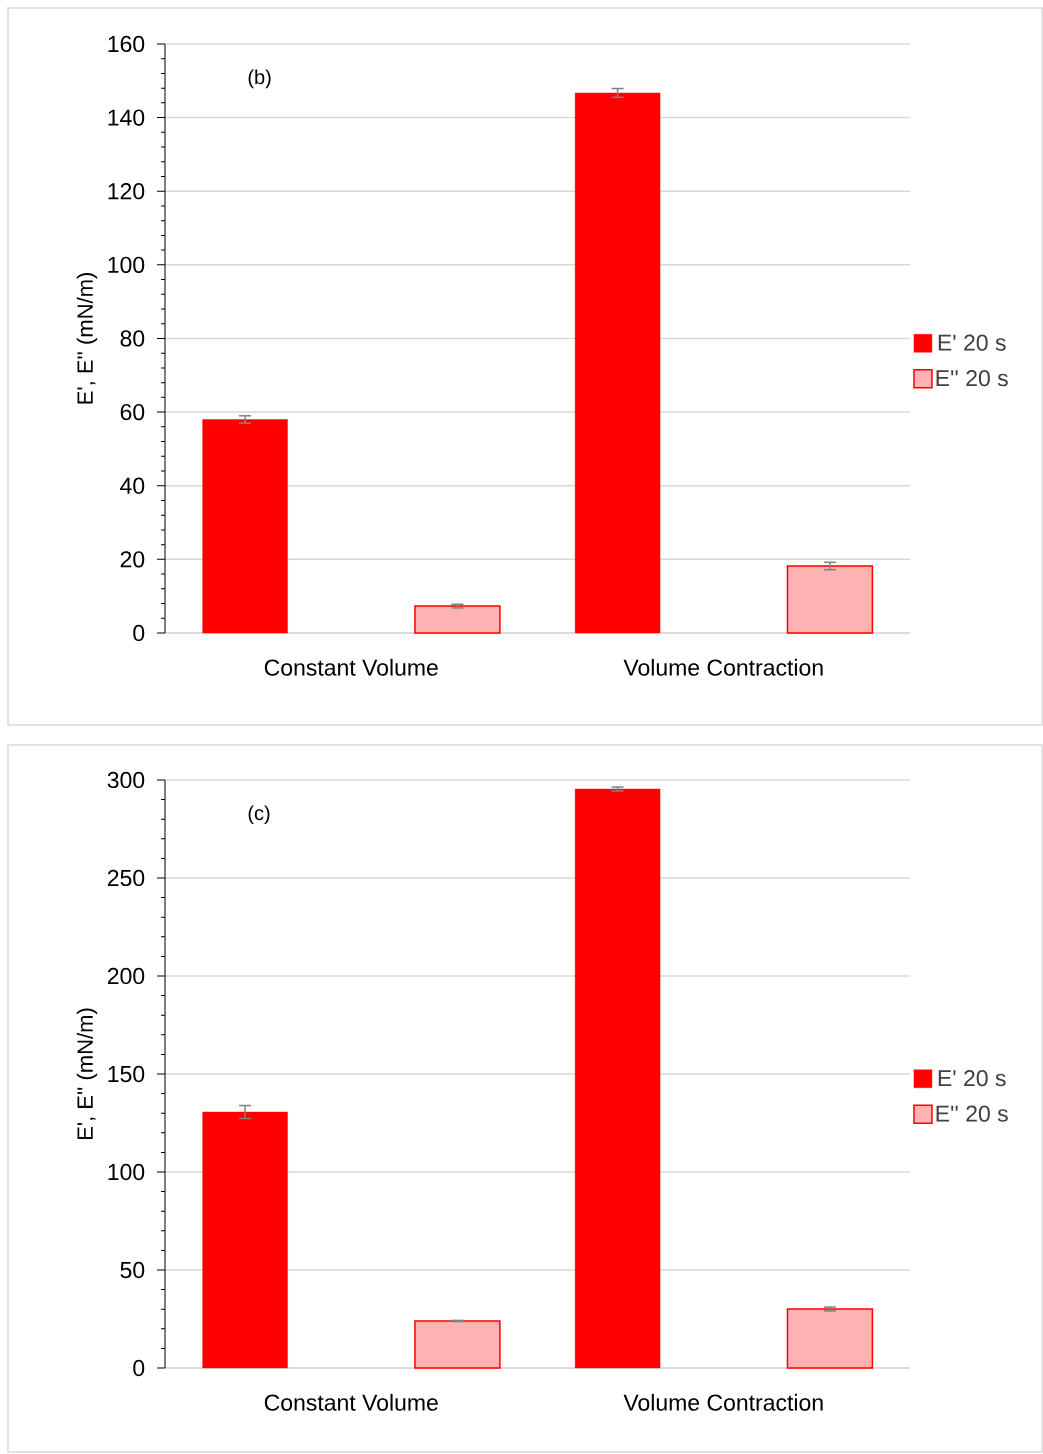 Image resolution: width=1043 pixels, height=1454 pixels. Describe the element at coordinates (126, 780) in the screenshot. I see `y-tick-label: 300` at that location.